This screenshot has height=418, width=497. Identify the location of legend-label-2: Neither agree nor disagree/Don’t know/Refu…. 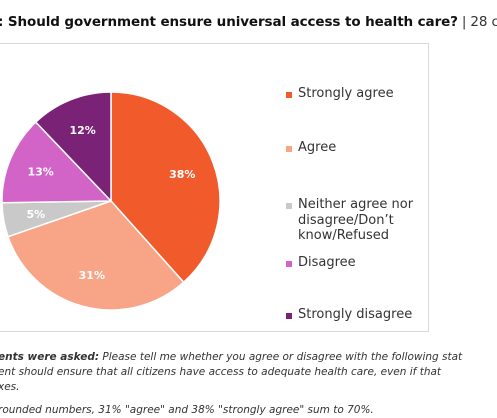
(355, 220).